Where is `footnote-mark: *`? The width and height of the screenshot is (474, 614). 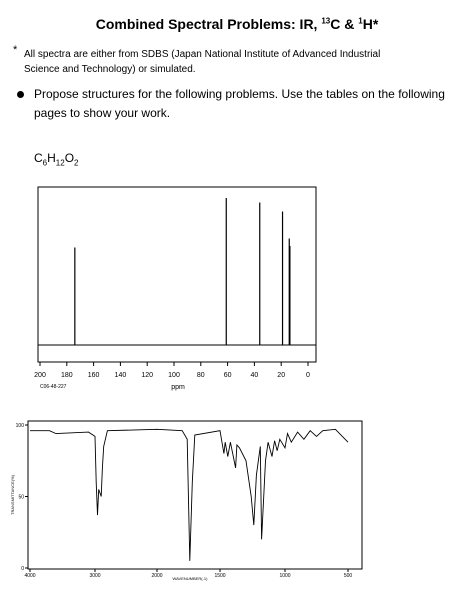 footnote-mark: * is located at coordinates (15, 50).